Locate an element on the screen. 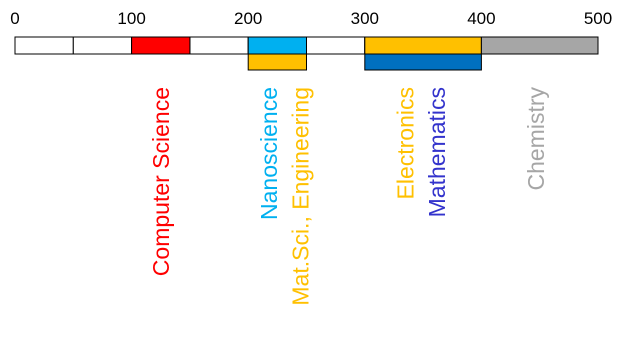 This screenshot has height=363, width=619. field-label: Mat.Sci., Engineering is located at coordinates (301, 196).